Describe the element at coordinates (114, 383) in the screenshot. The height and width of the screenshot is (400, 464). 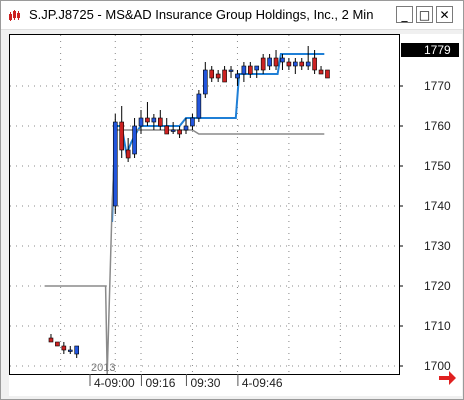
I see `x-tick-label: 4-09:00` at that location.